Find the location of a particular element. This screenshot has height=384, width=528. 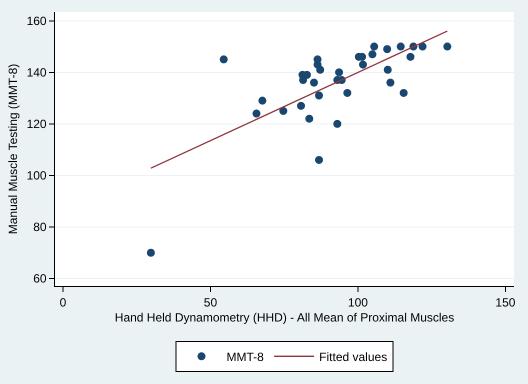

y-tick-label: 140 is located at coordinates (36, 73).